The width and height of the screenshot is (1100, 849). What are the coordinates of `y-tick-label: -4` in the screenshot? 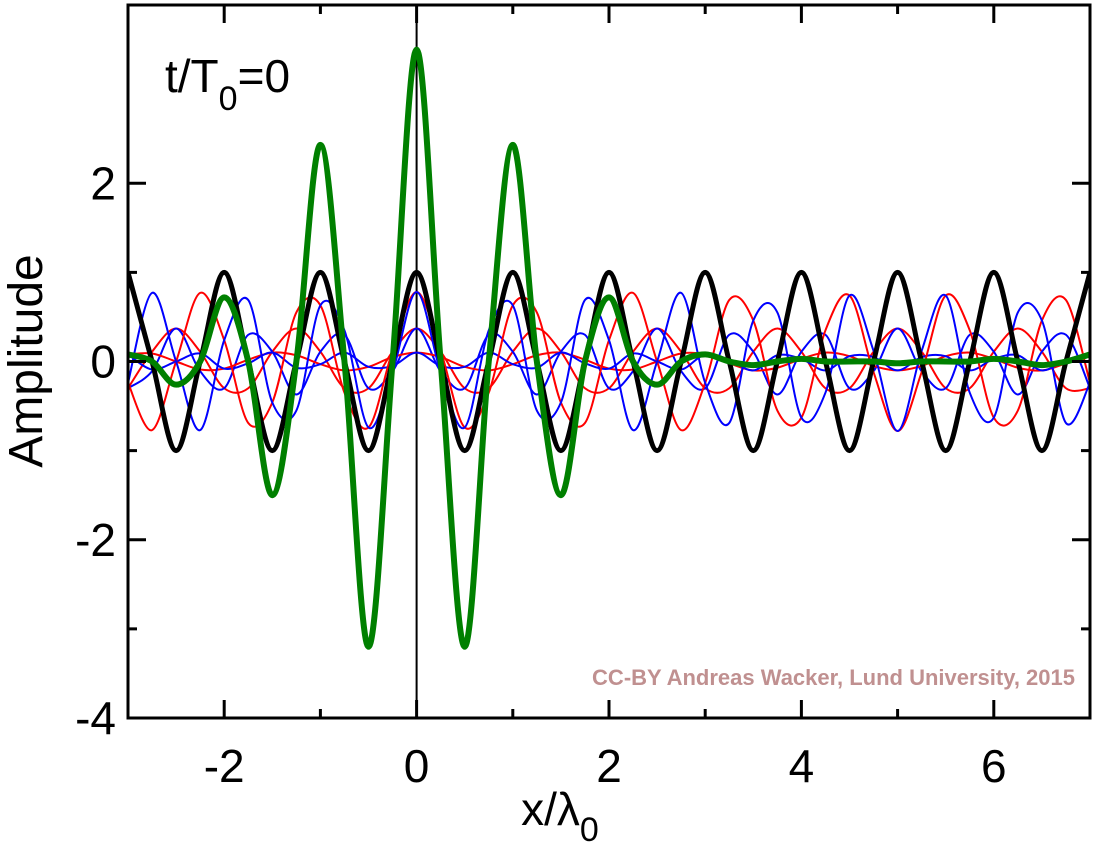 It's located at (95, 718).